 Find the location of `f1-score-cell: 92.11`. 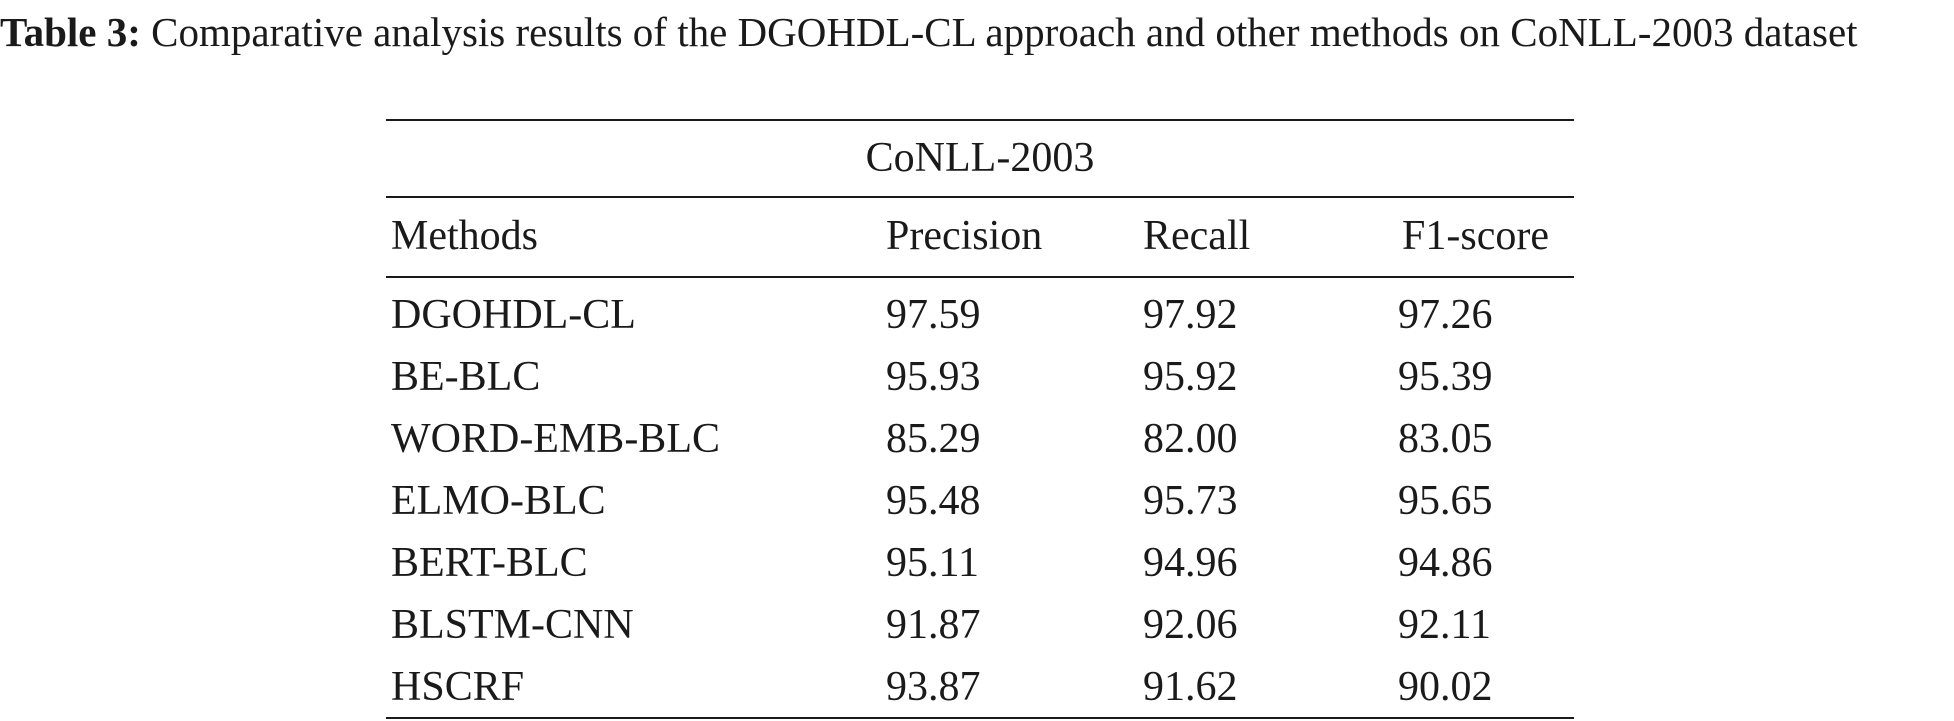

f1-score-cell: 92.11 is located at coordinates (1444, 625).